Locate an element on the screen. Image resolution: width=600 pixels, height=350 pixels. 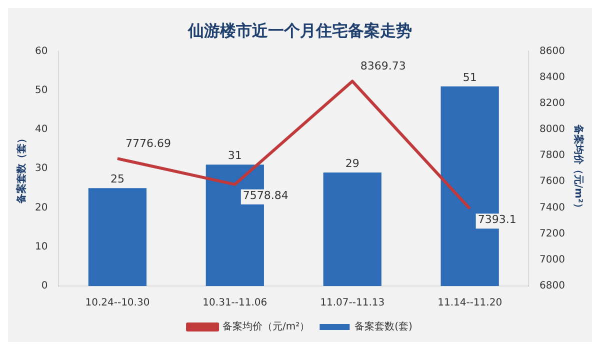
data-label: 25 is located at coordinates (117, 179).